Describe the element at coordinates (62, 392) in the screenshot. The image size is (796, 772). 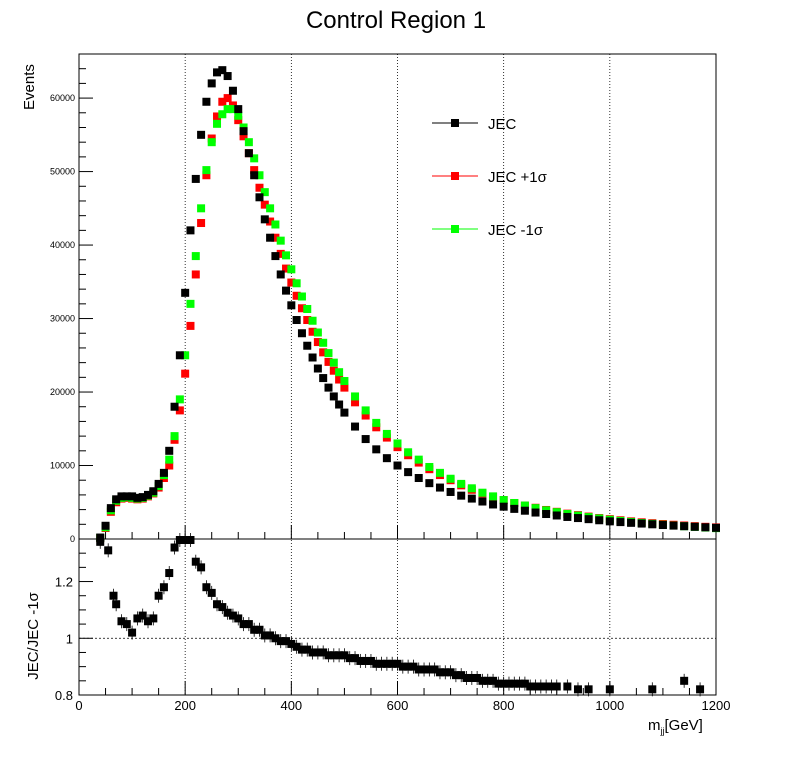
I see `y-tick-label: 20000` at that location.